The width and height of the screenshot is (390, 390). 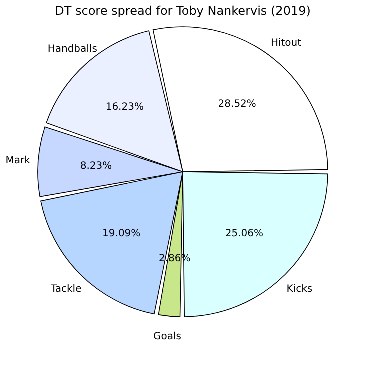 I want to click on slice-label: Handballs, so click(x=73, y=49).